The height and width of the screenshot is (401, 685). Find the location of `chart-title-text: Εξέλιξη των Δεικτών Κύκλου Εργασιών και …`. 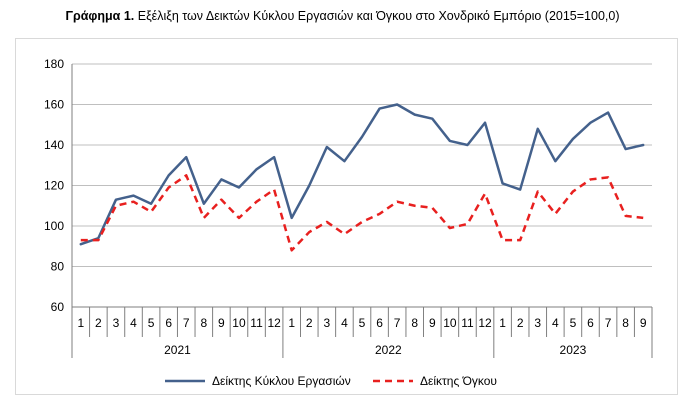

chart-title-text: Εξέλιξη των Δεικτών Κύκλου Εργασιών και … is located at coordinates (378, 16).